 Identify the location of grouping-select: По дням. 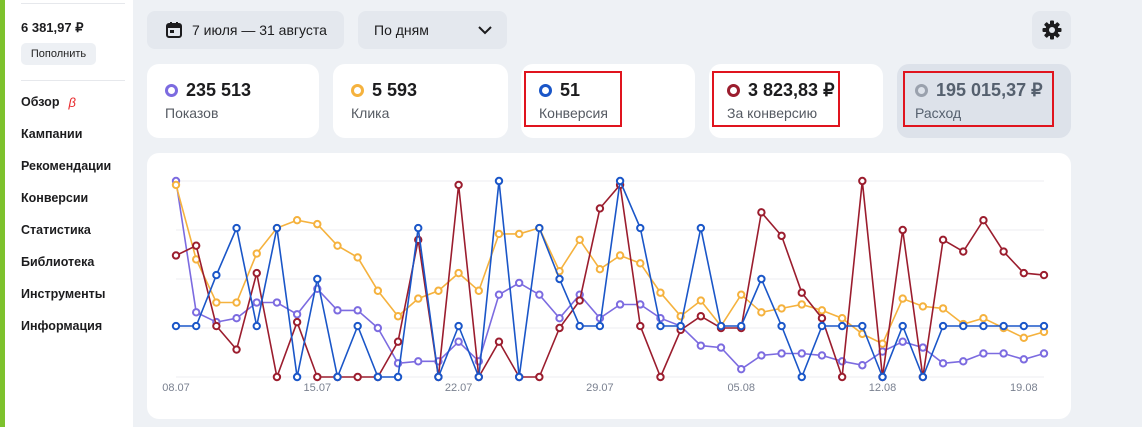
(432, 30).